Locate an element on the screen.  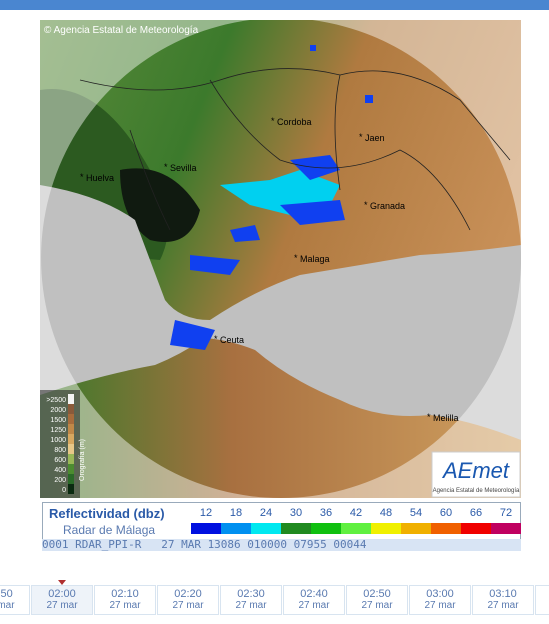
legend-title: Reflectividad (dbz) is located at coordinates (107, 513).